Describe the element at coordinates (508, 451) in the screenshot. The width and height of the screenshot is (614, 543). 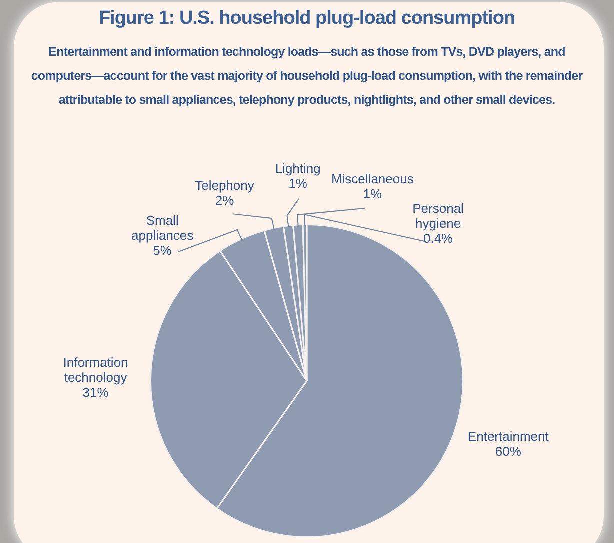
I see `data-label: 60%` at that location.